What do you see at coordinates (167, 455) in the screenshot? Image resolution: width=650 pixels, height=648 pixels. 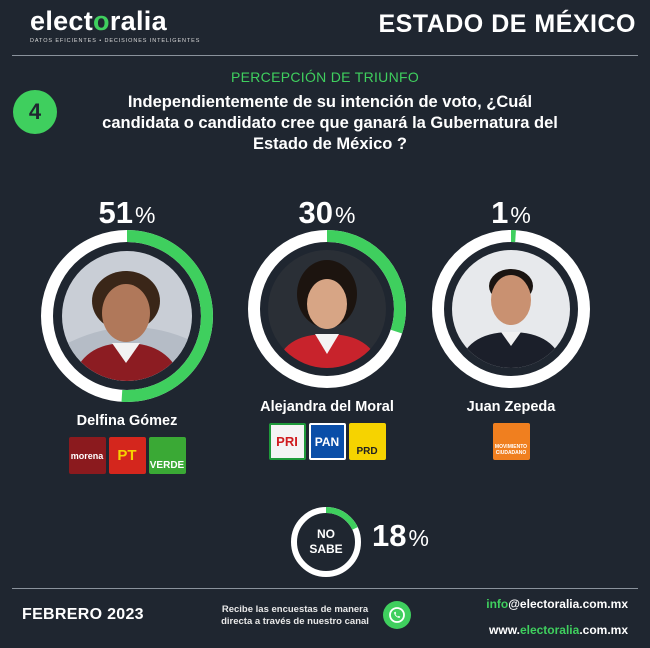 I see `party-logo-verde: VERDE` at bounding box center [167, 455].